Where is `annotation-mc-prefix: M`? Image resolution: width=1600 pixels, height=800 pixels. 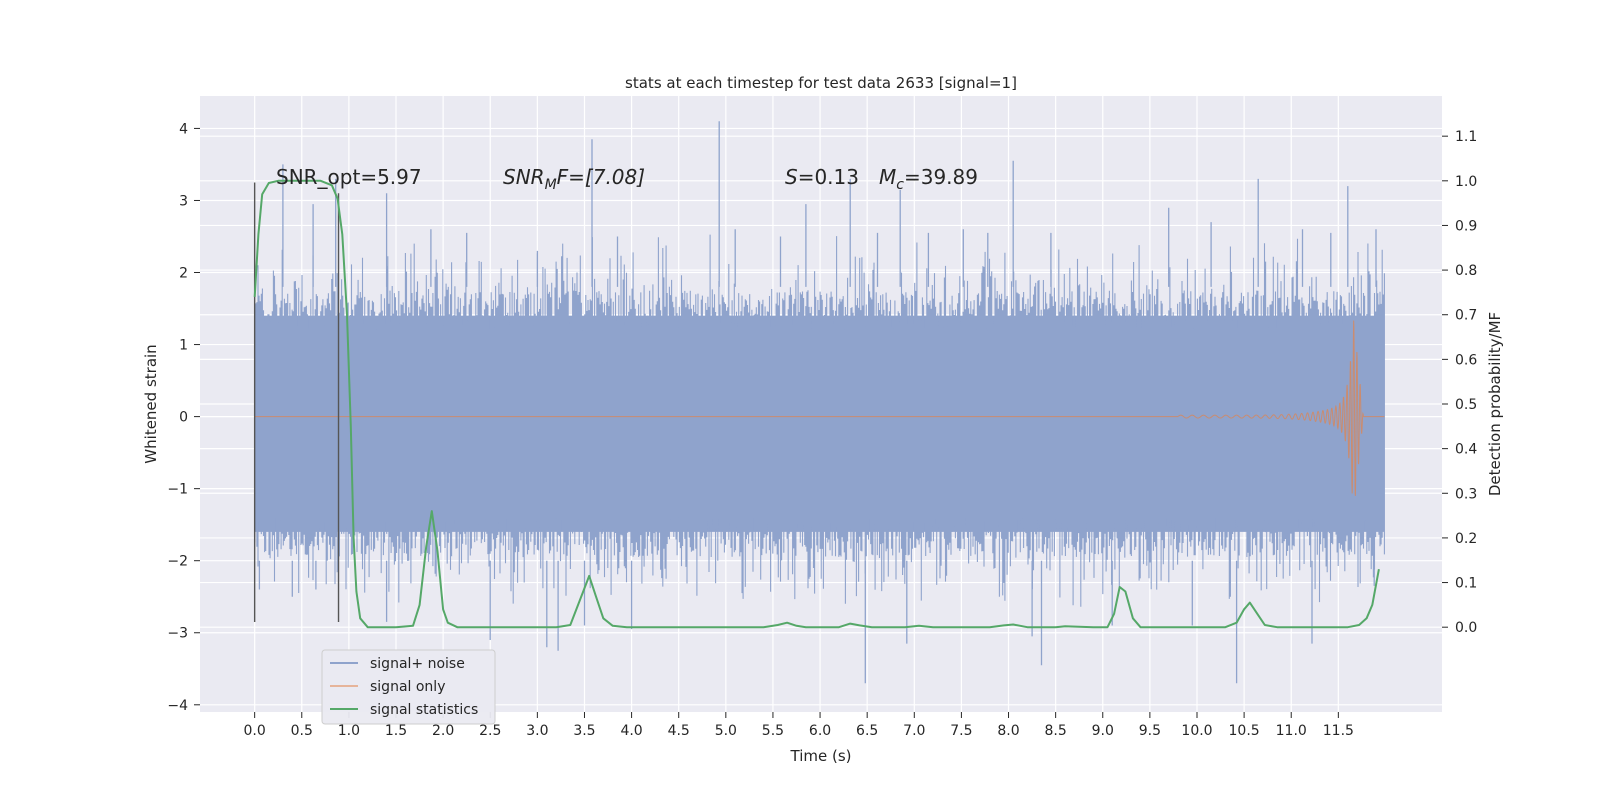
annotation-mc-prefix: M is located at coordinates (887, 177).